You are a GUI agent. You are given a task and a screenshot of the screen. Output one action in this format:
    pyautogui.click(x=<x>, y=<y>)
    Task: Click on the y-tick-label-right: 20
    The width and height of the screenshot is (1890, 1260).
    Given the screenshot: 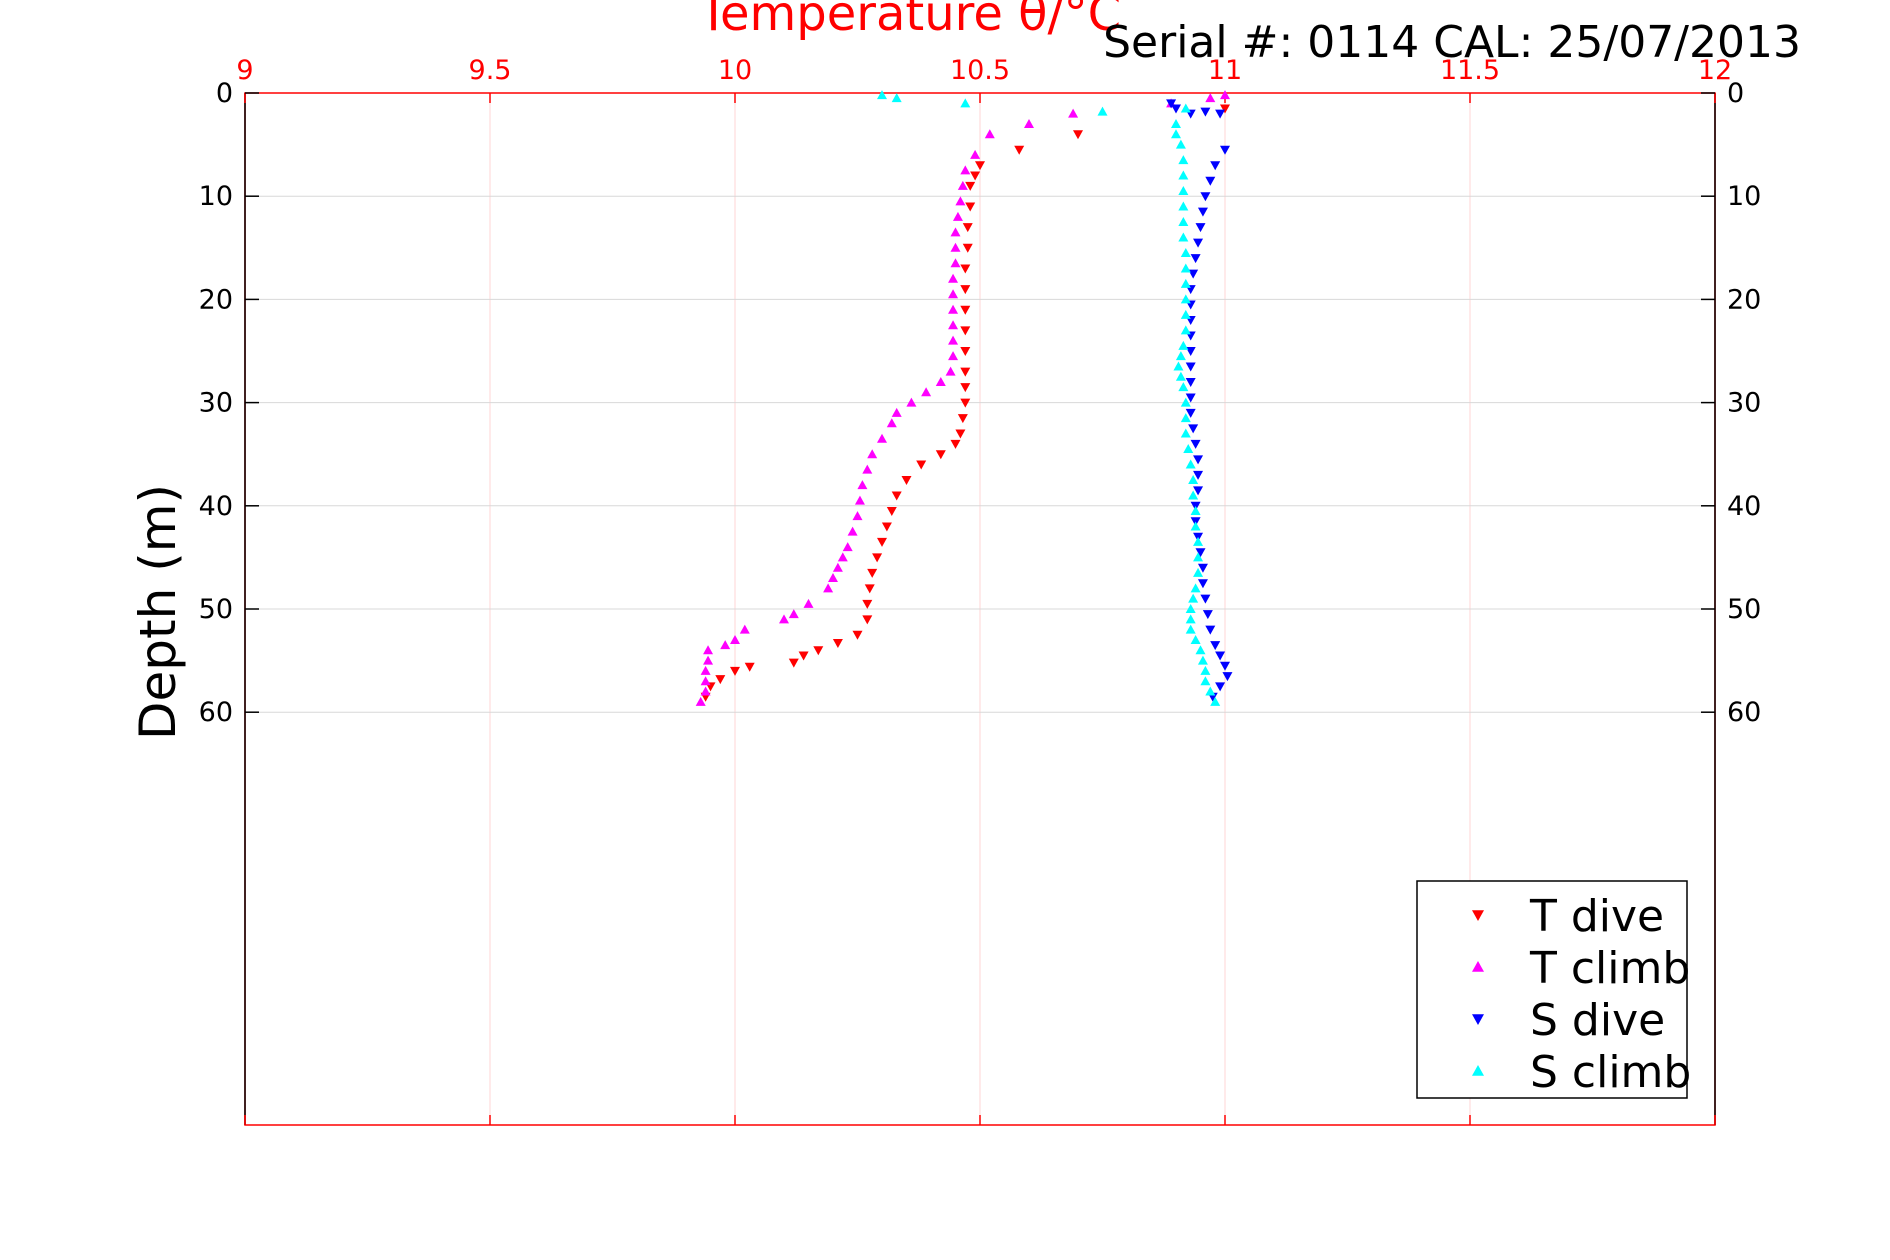 What is the action you would take?
    pyautogui.click(x=1744, y=299)
    